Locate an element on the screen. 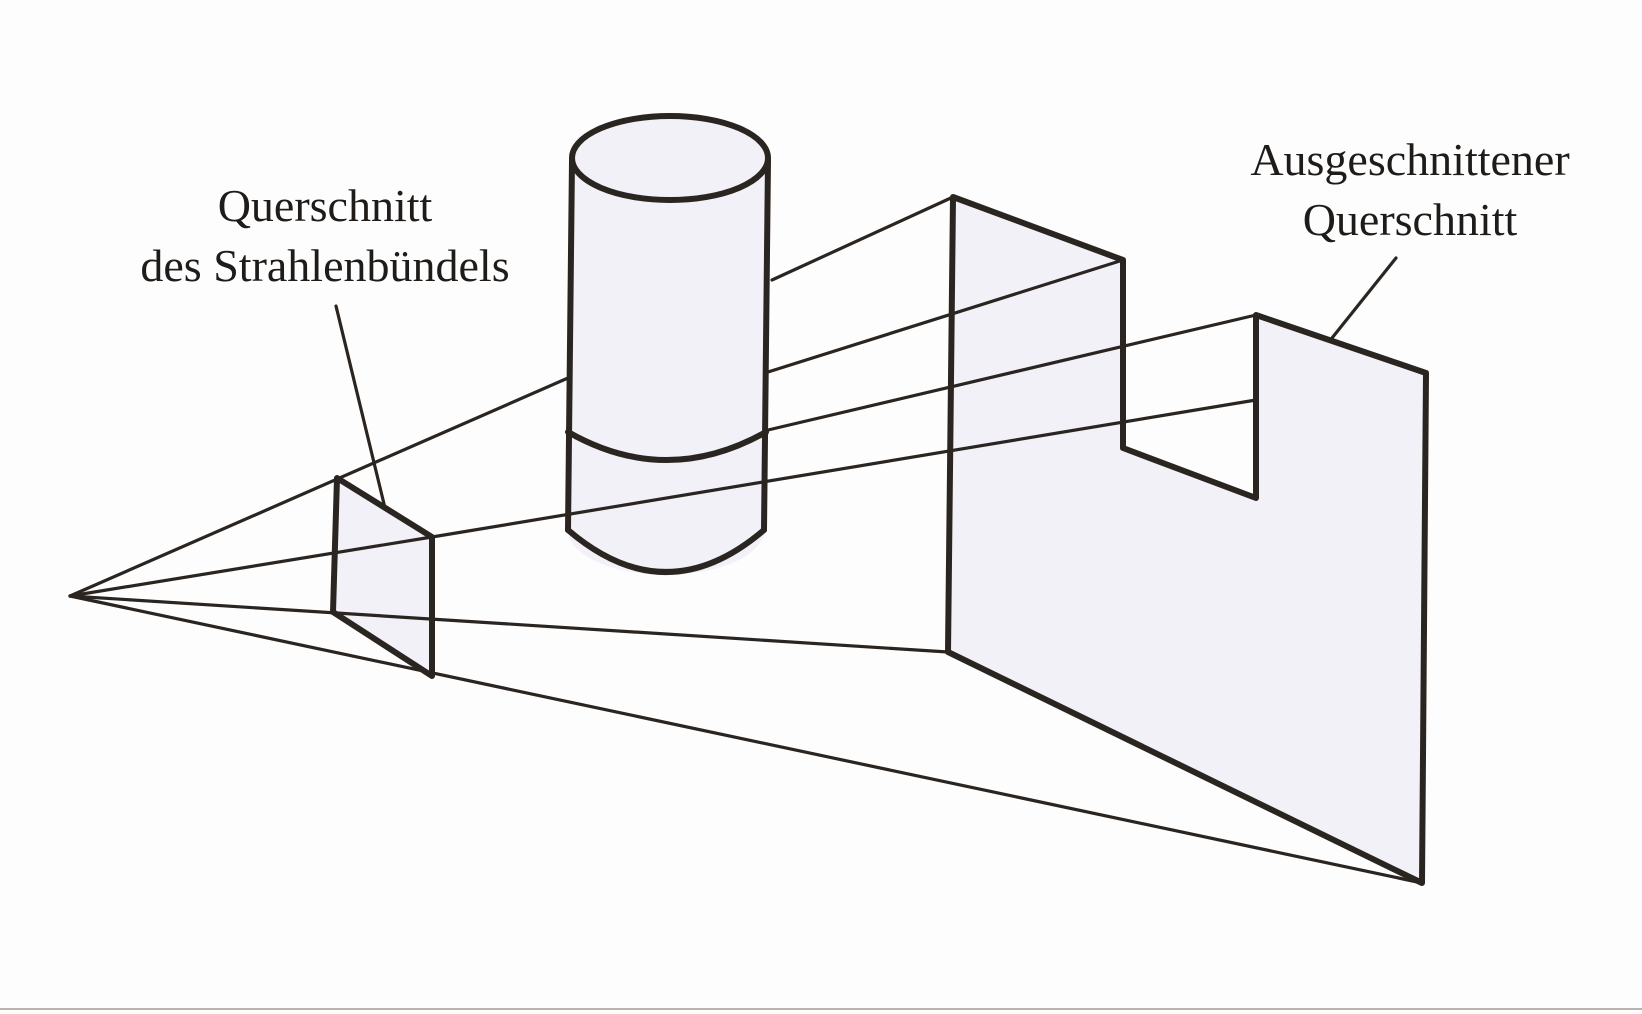 The width and height of the screenshot is (1642, 1014). ray-mid-lower is located at coordinates (509, 624).